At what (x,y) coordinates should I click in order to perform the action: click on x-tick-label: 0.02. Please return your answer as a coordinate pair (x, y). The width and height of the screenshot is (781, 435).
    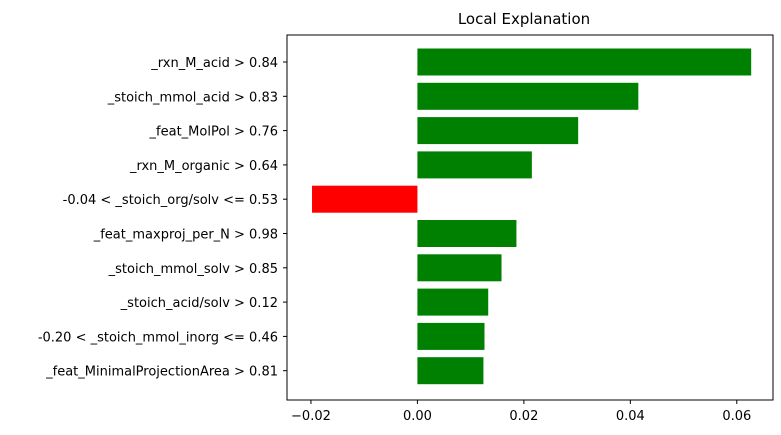
    Looking at the image, I should click on (523, 416).